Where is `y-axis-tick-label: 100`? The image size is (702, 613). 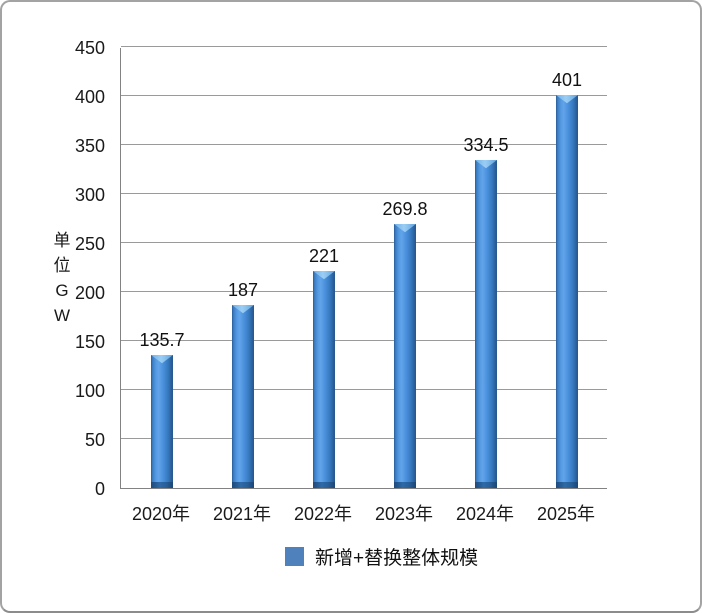
y-axis-tick-label: 100 is located at coordinates (89, 391).